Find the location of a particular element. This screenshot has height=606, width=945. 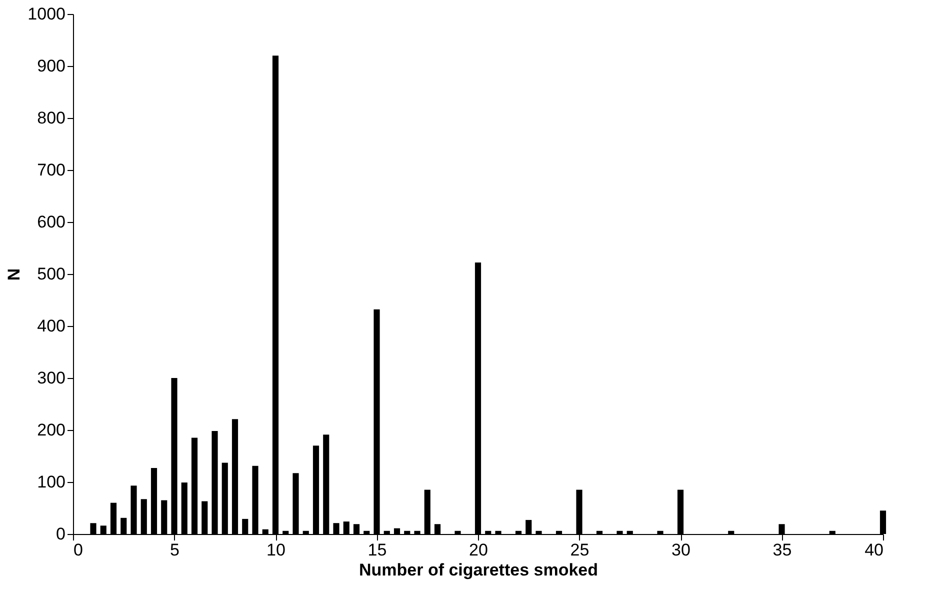

y-tick-label: 1000 is located at coordinates (47, 14).